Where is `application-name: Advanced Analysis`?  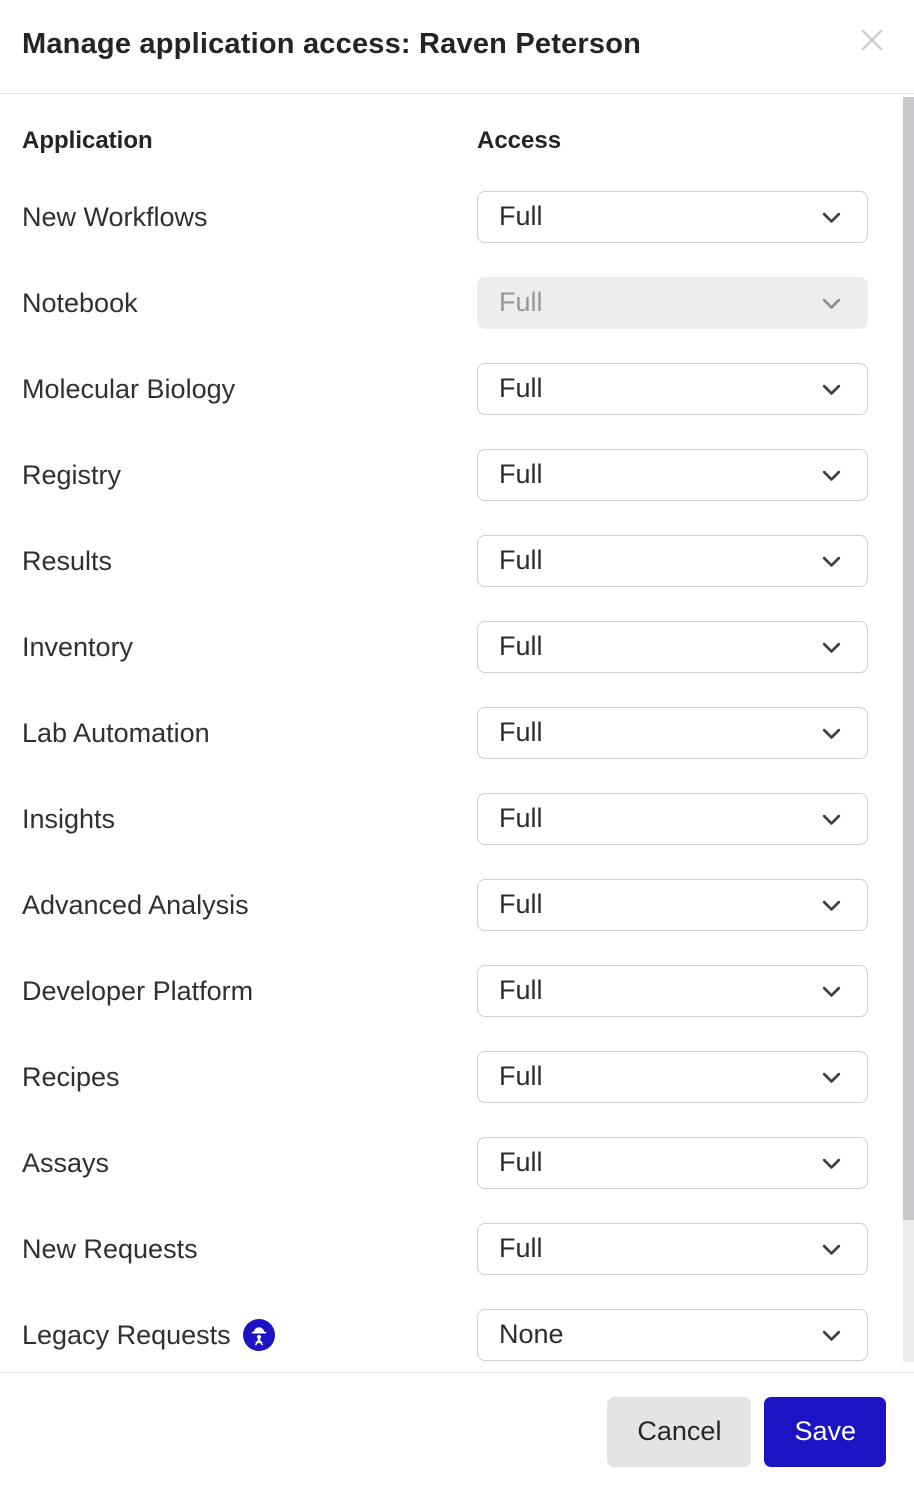 application-name: Advanced Analysis is located at coordinates (135, 904).